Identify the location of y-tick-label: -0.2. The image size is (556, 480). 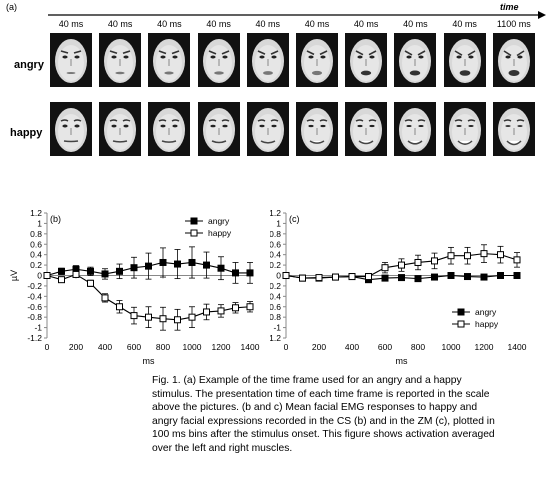
(34, 286).